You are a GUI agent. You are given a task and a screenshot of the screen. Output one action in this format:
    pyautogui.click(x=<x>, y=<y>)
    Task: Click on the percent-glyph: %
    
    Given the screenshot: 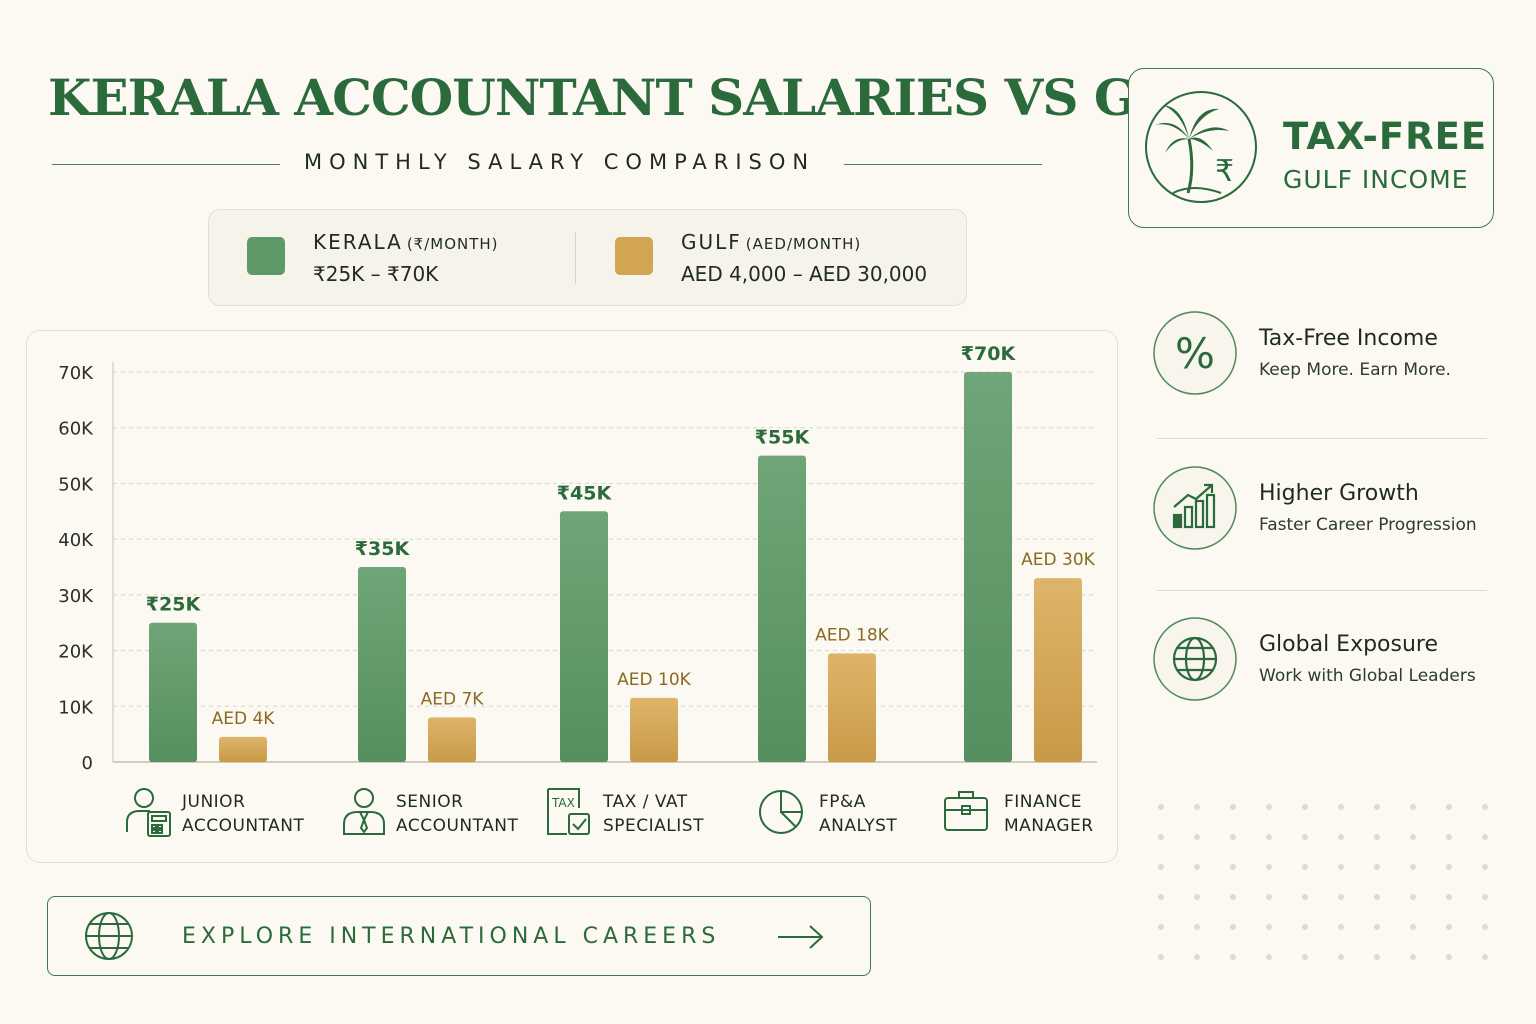 What is the action you would take?
    pyautogui.click(x=1195, y=353)
    